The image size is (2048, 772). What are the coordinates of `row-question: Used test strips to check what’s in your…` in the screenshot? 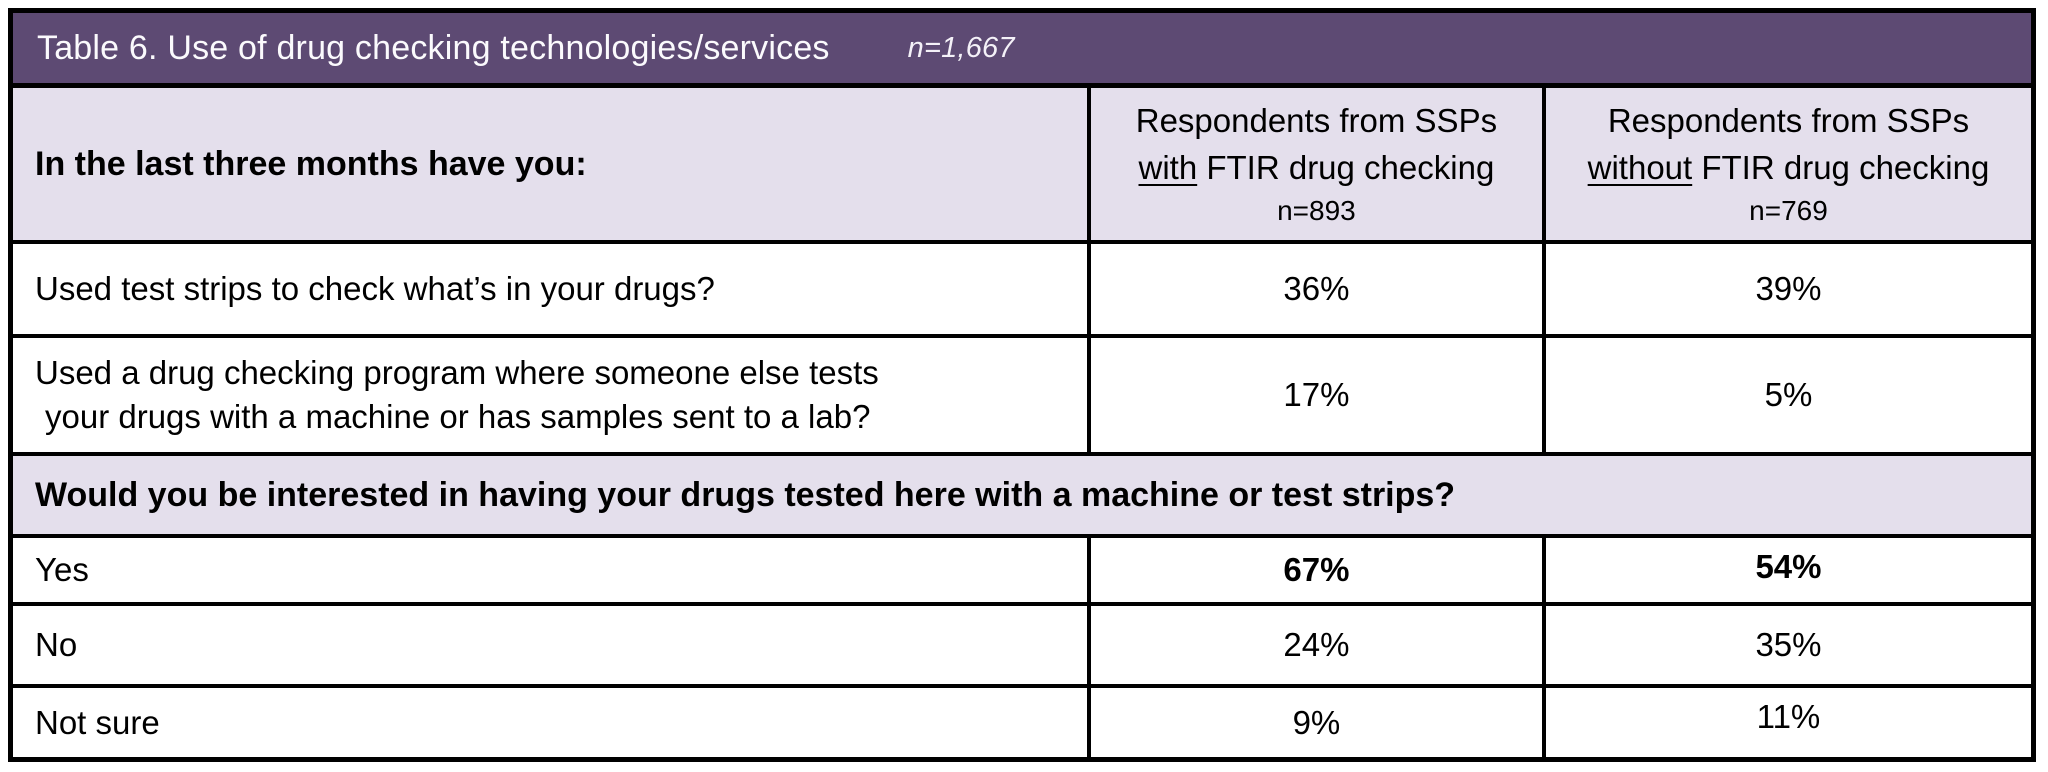 It's located at (375, 288).